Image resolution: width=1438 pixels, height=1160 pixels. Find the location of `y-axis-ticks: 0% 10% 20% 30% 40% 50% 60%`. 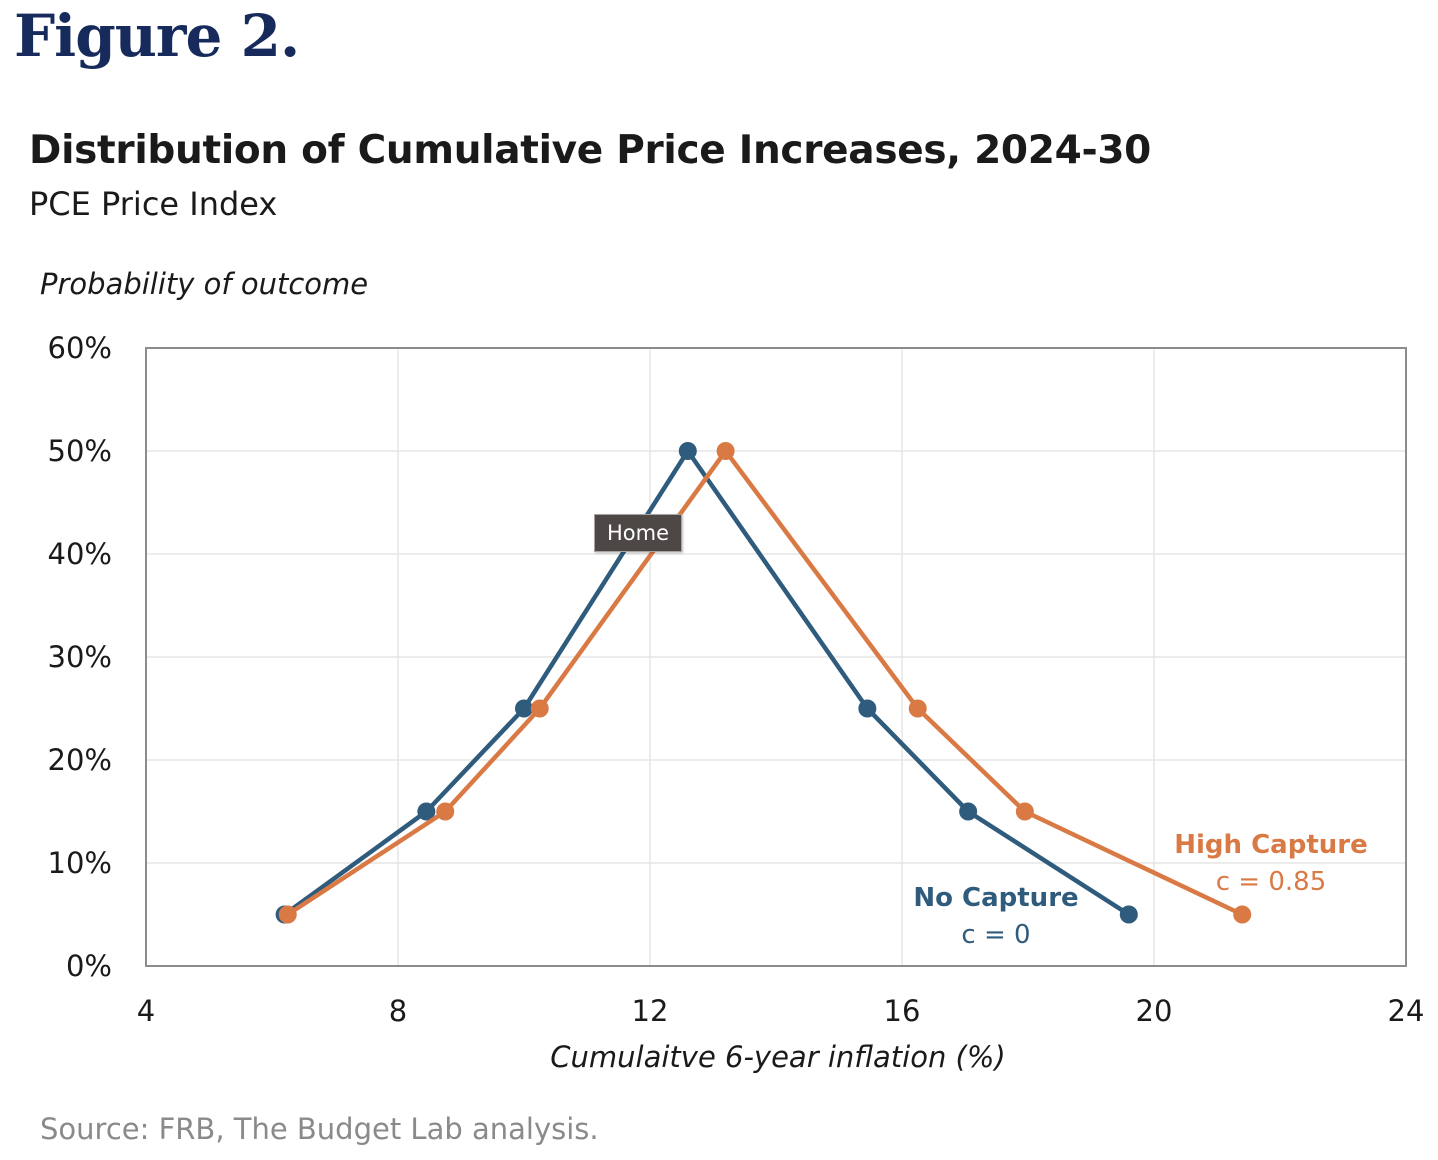

y-axis-ticks: 0% 10% 20% 30% 40% 50% 60% is located at coordinates (80, 657).